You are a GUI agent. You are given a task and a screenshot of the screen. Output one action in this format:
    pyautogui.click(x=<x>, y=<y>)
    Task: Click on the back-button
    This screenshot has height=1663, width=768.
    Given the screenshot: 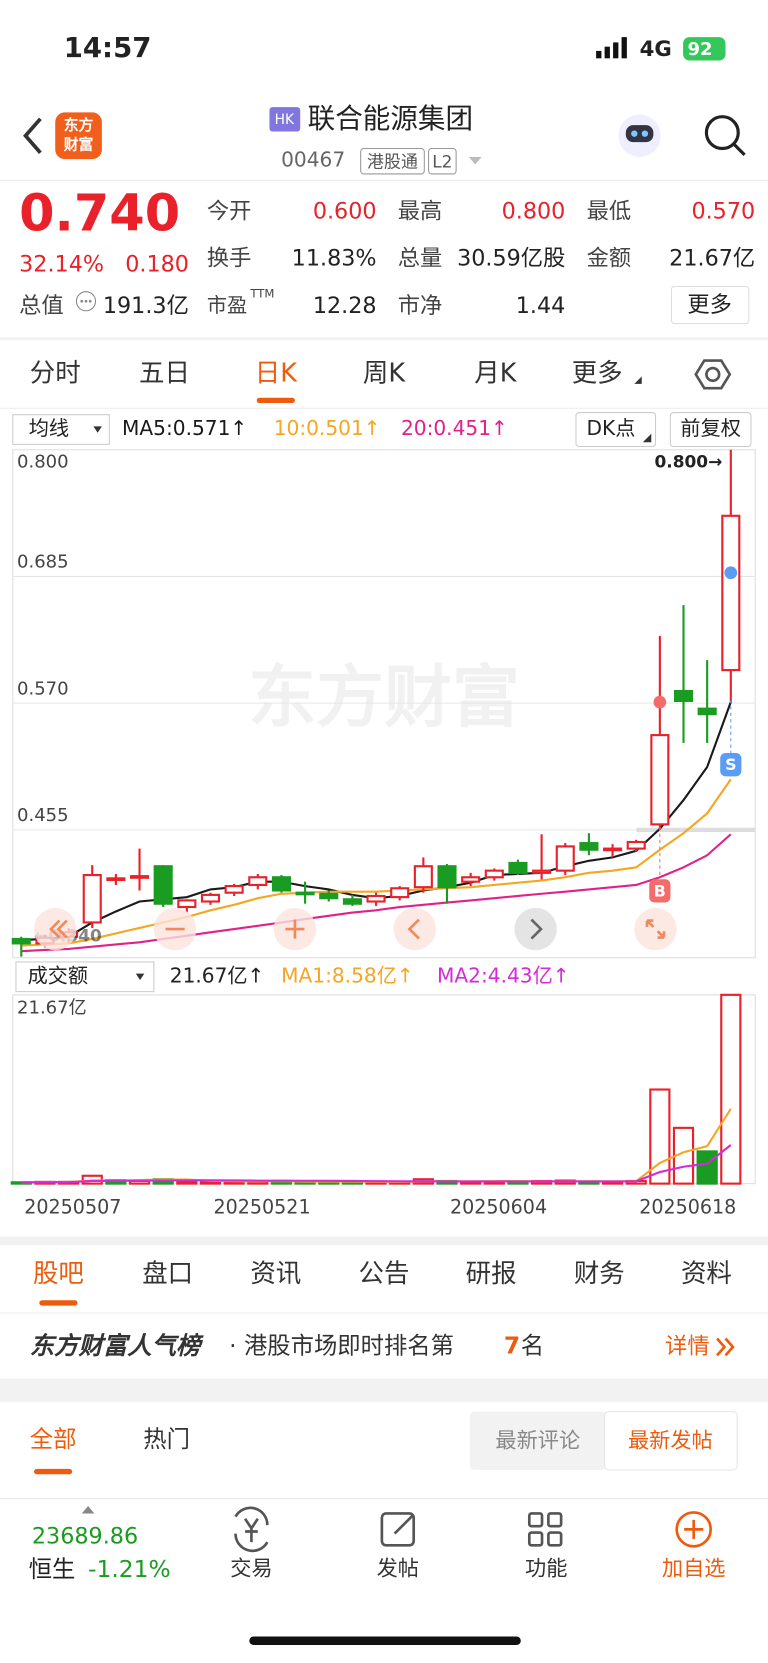 What is the action you would take?
    pyautogui.click(x=32, y=135)
    